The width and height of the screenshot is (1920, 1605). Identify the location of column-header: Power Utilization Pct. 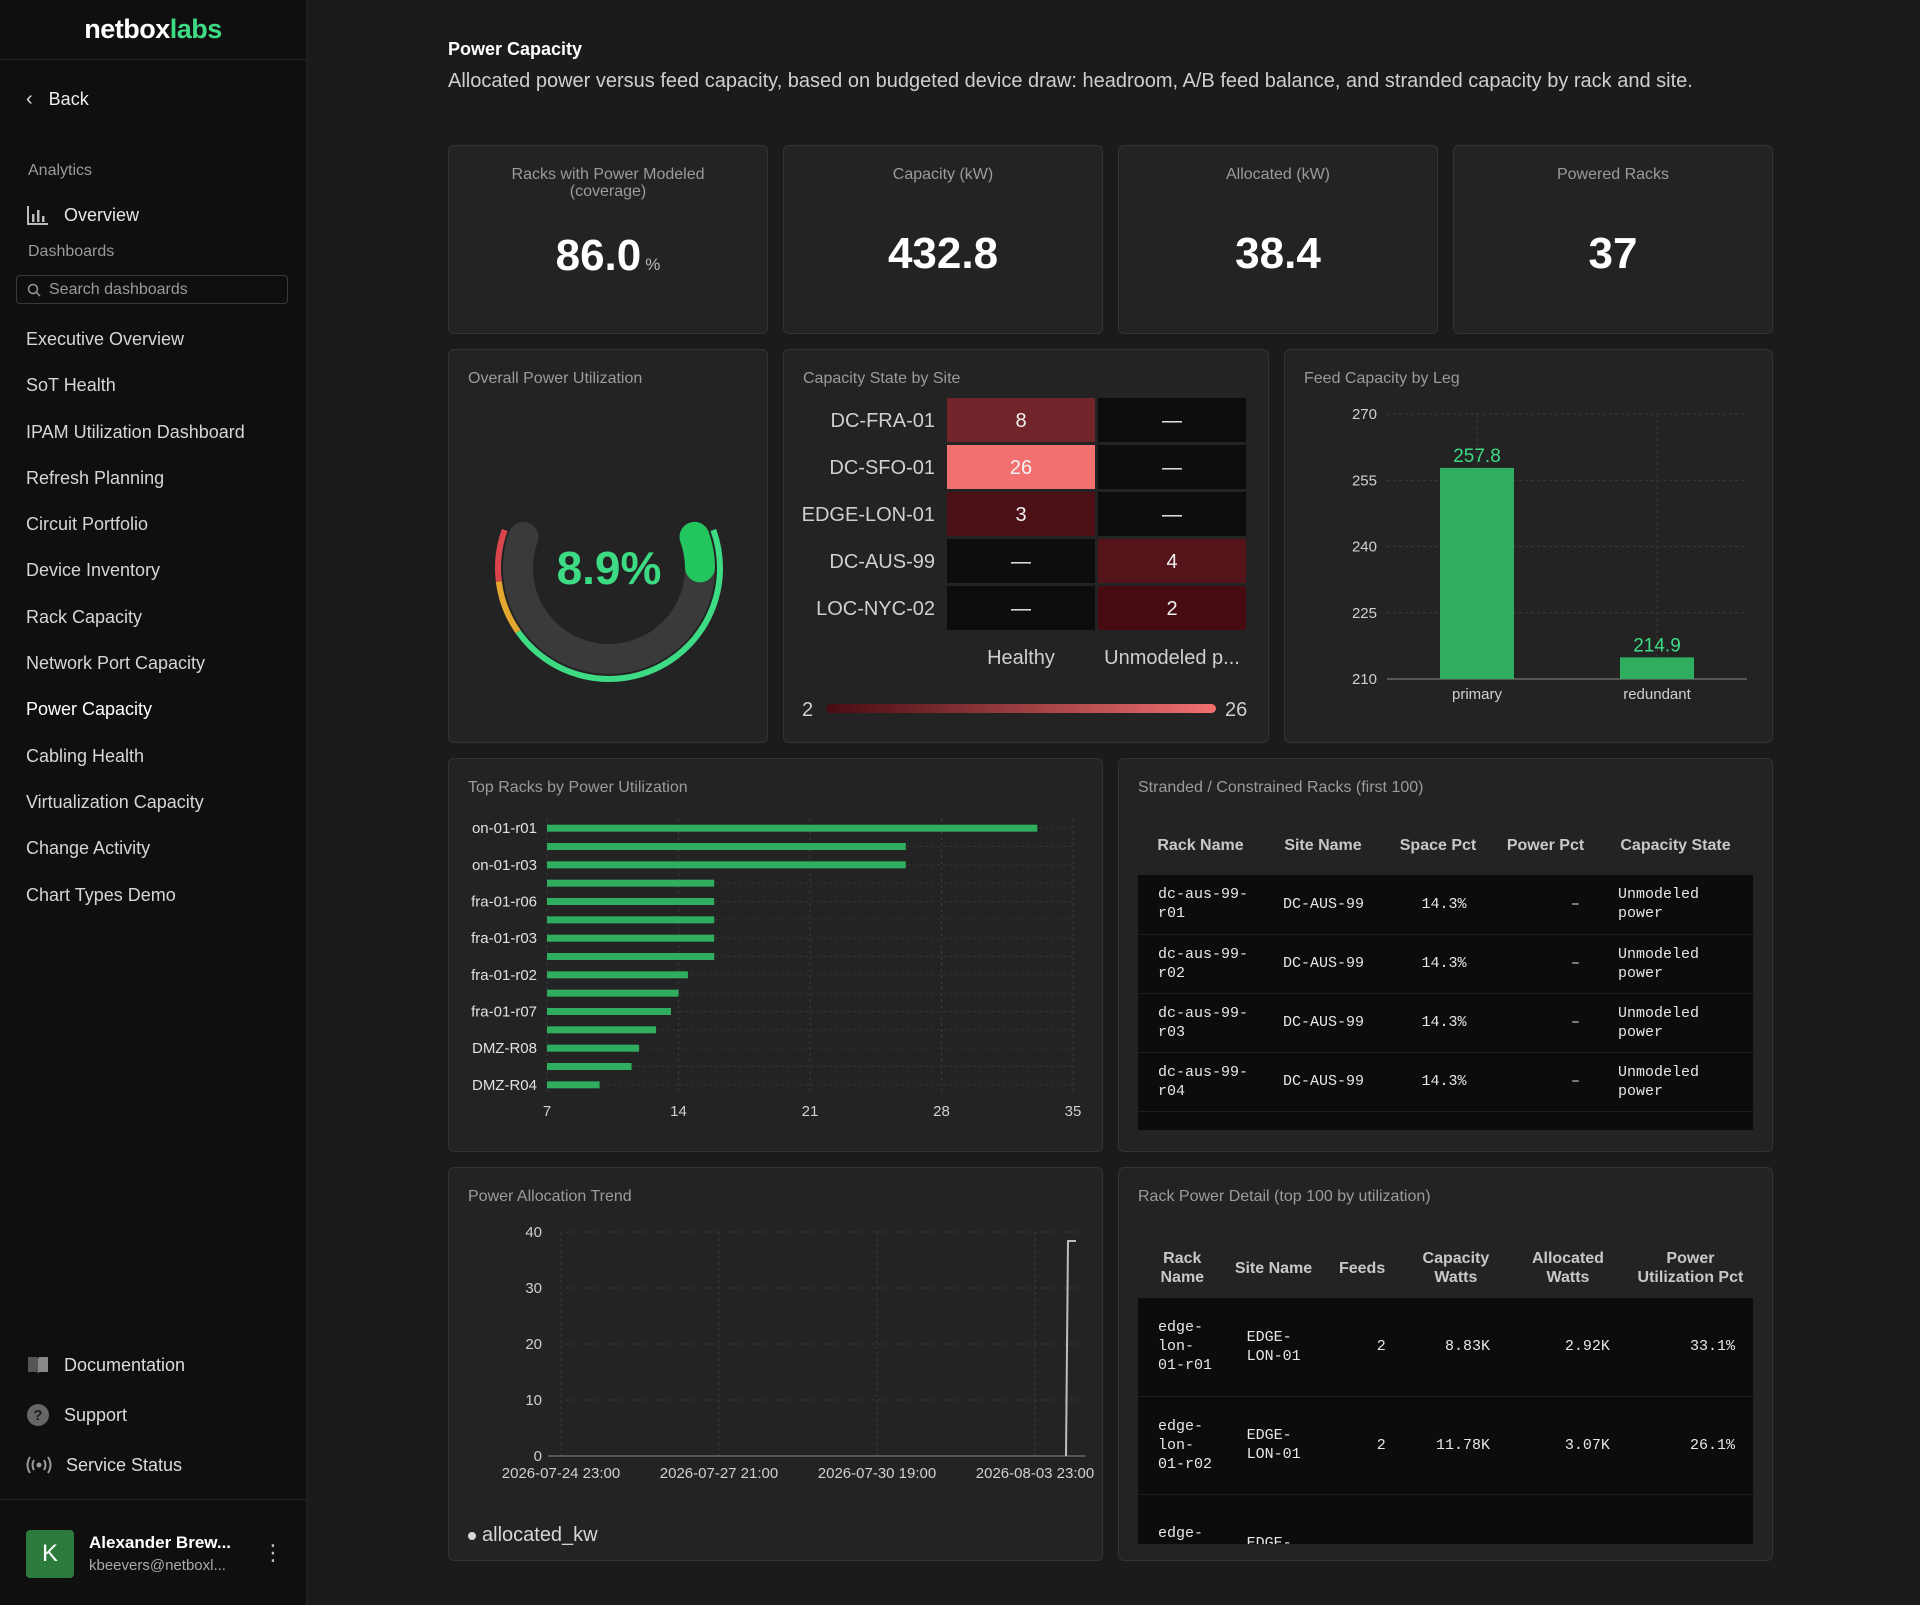
(1690, 1268).